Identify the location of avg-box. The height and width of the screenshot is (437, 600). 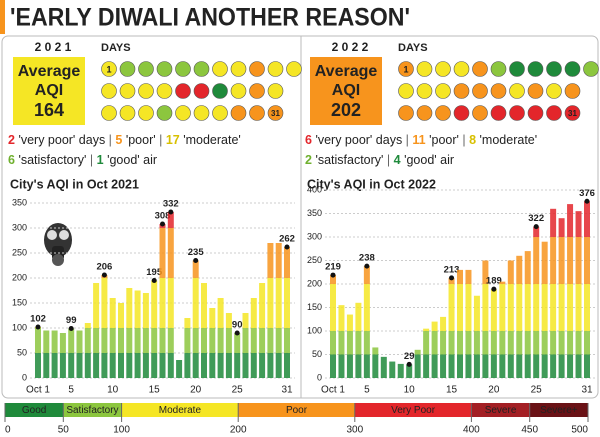
(346, 91).